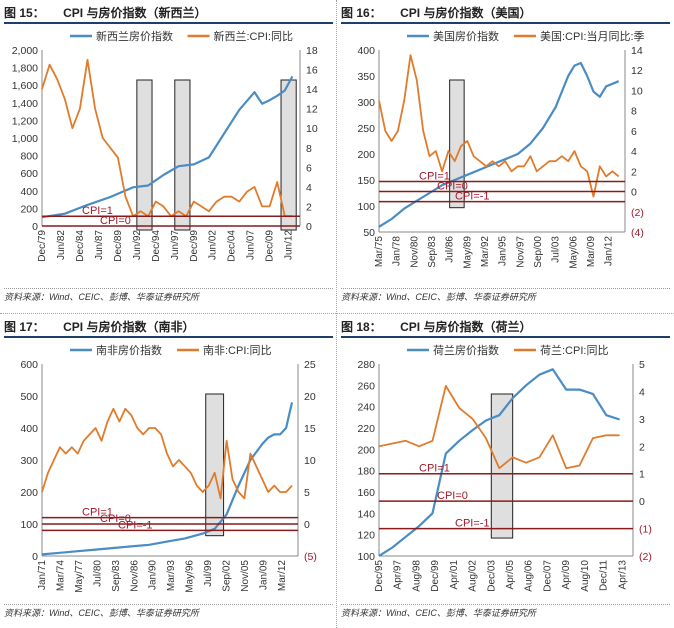  I want to click on y-right-tick-label: 14, so click(312, 90).